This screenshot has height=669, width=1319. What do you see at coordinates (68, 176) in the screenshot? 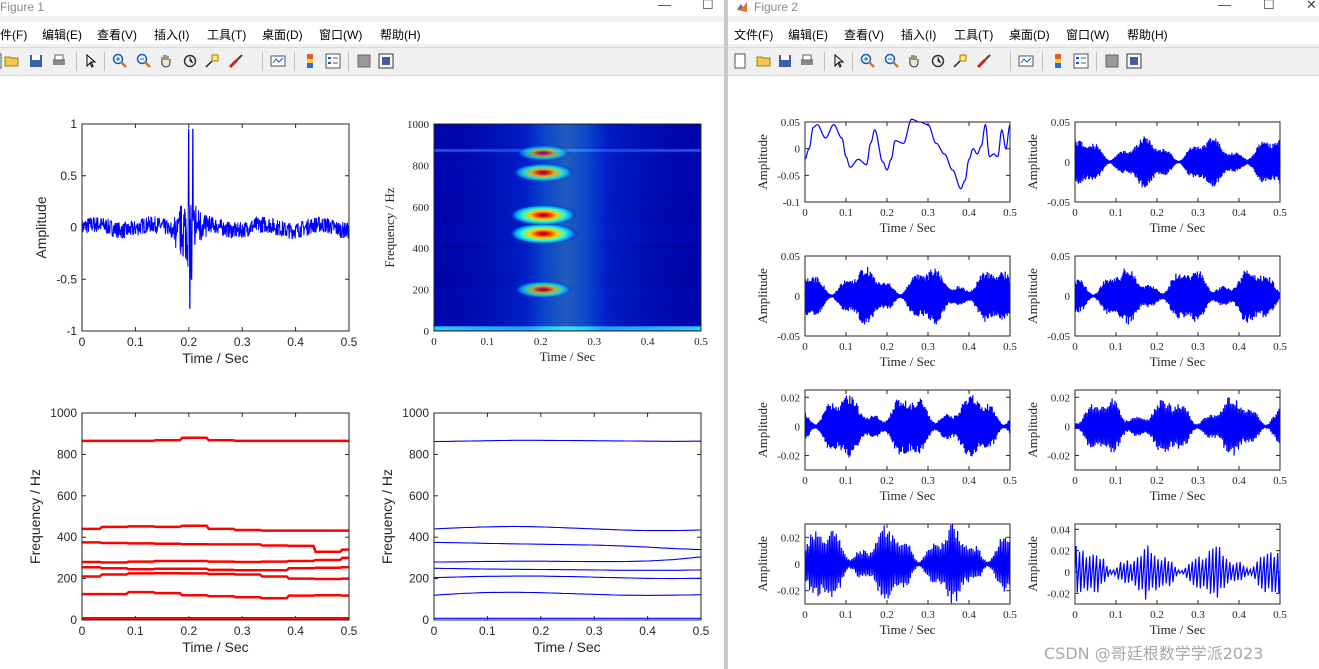
I see `y-tick-label: 0.5` at bounding box center [68, 176].